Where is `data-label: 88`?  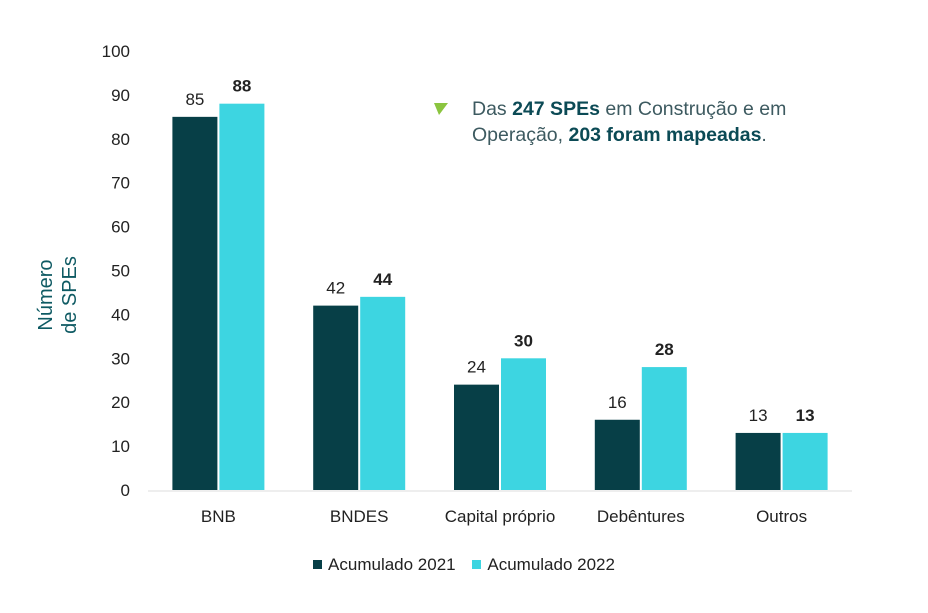
data-label: 88 is located at coordinates (241, 86).